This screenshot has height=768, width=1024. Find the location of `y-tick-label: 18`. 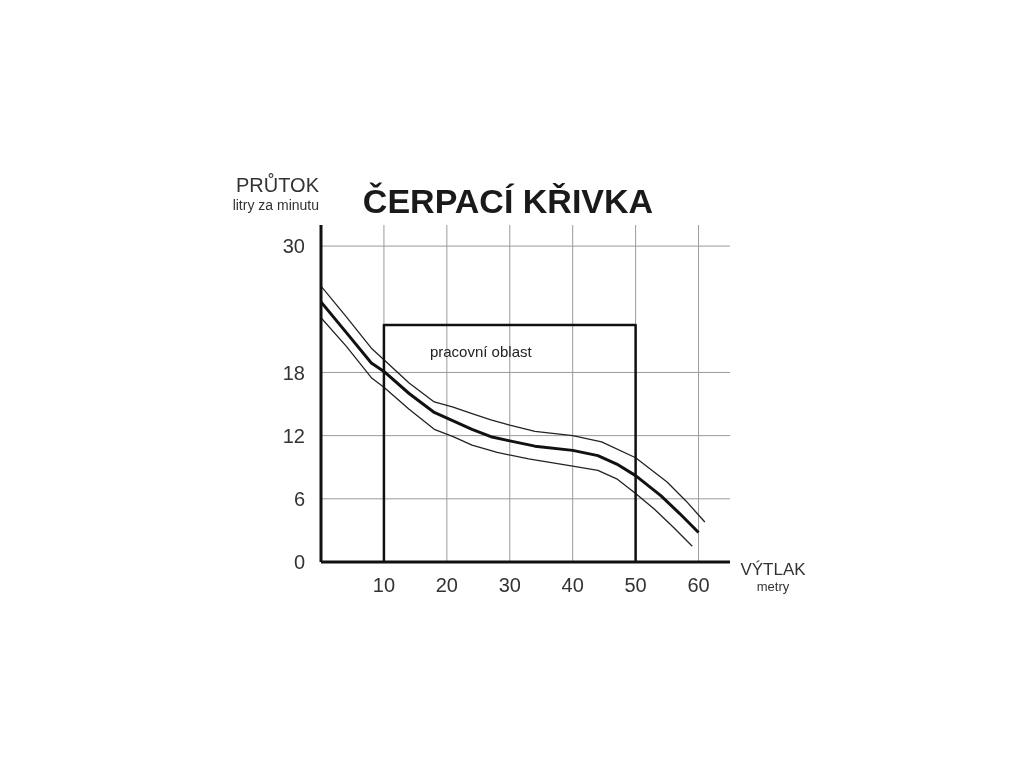

y-tick-label: 18 is located at coordinates (293, 372).